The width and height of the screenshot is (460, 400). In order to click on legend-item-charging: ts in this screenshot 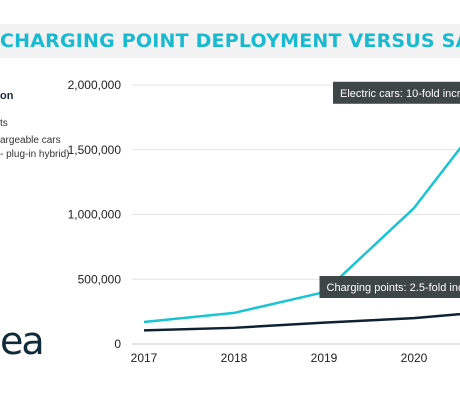, I will do `click(4, 123)`.